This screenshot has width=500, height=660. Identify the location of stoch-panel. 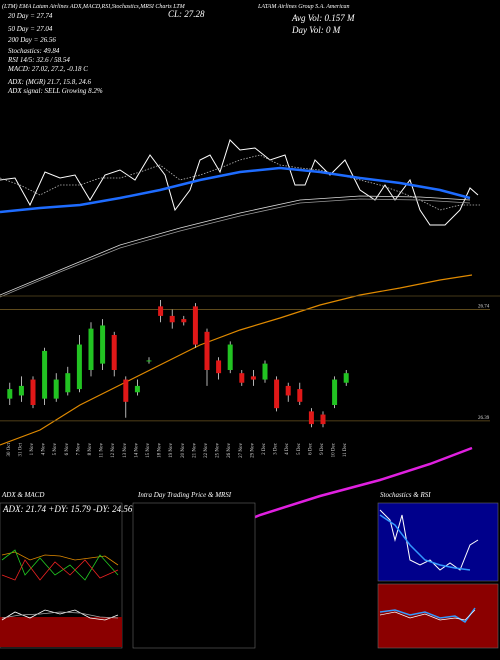
(438, 542).